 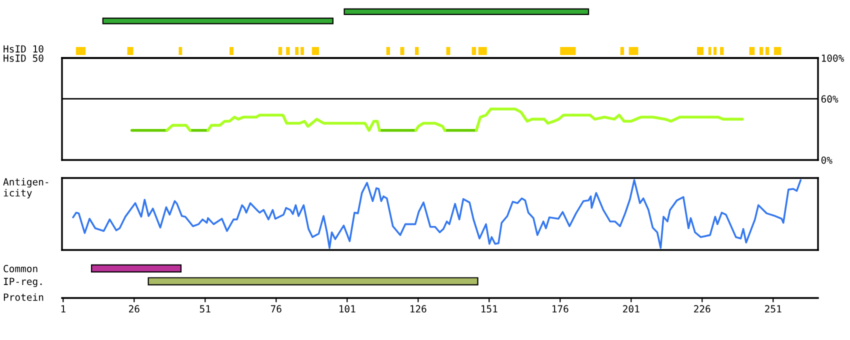 What do you see at coordinates (829, 99) in the screenshot?
I see `y-tick-label: 60%` at bounding box center [829, 99].